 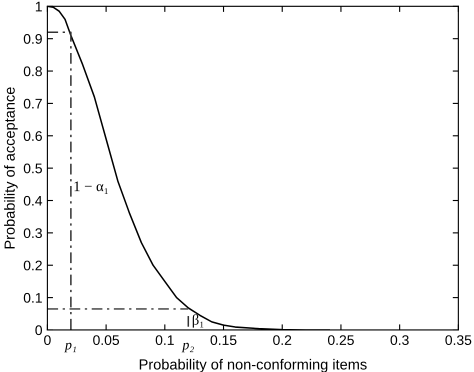 What do you see at coordinates (106, 340) in the screenshot?
I see `x-tick-label: 0.05` at bounding box center [106, 340].